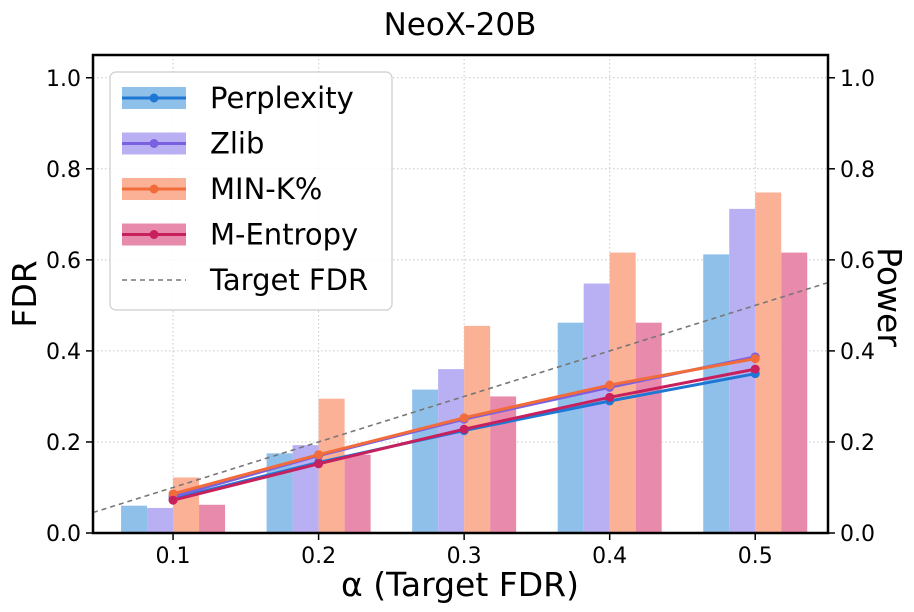  What do you see at coordinates (69, 307) in the screenshot?
I see `y-axis-left: 0.0 0.2 0.4 0.6 0.8 1.0` at bounding box center [69, 307].